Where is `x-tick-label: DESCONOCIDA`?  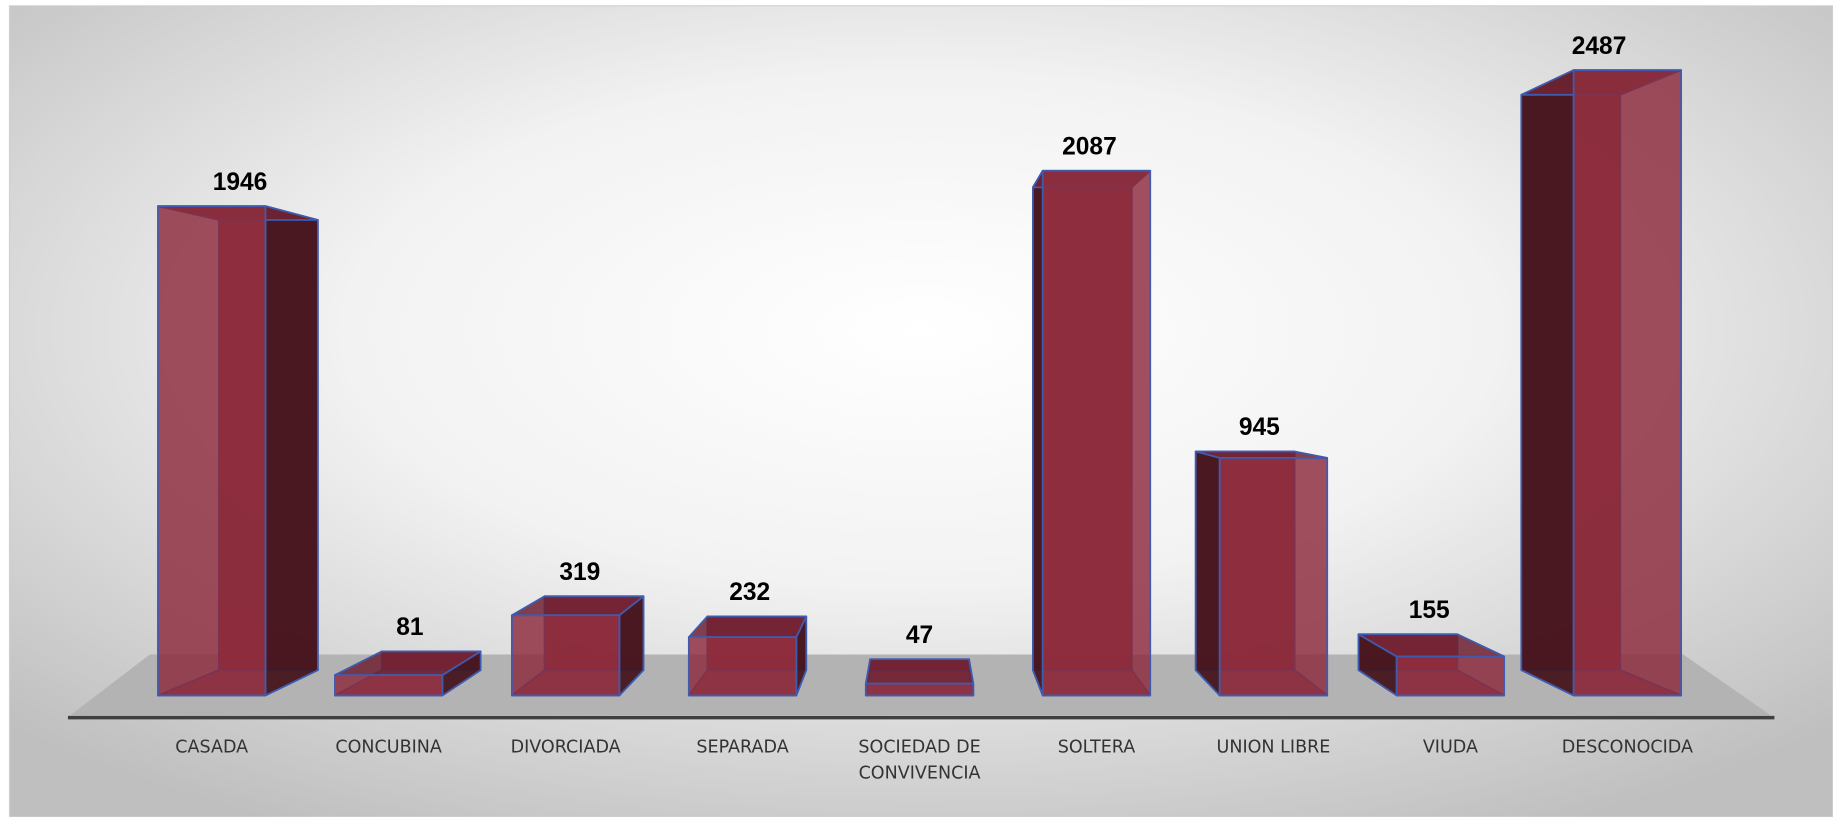
x-tick-label: DESCONOCIDA is located at coordinates (1627, 747).